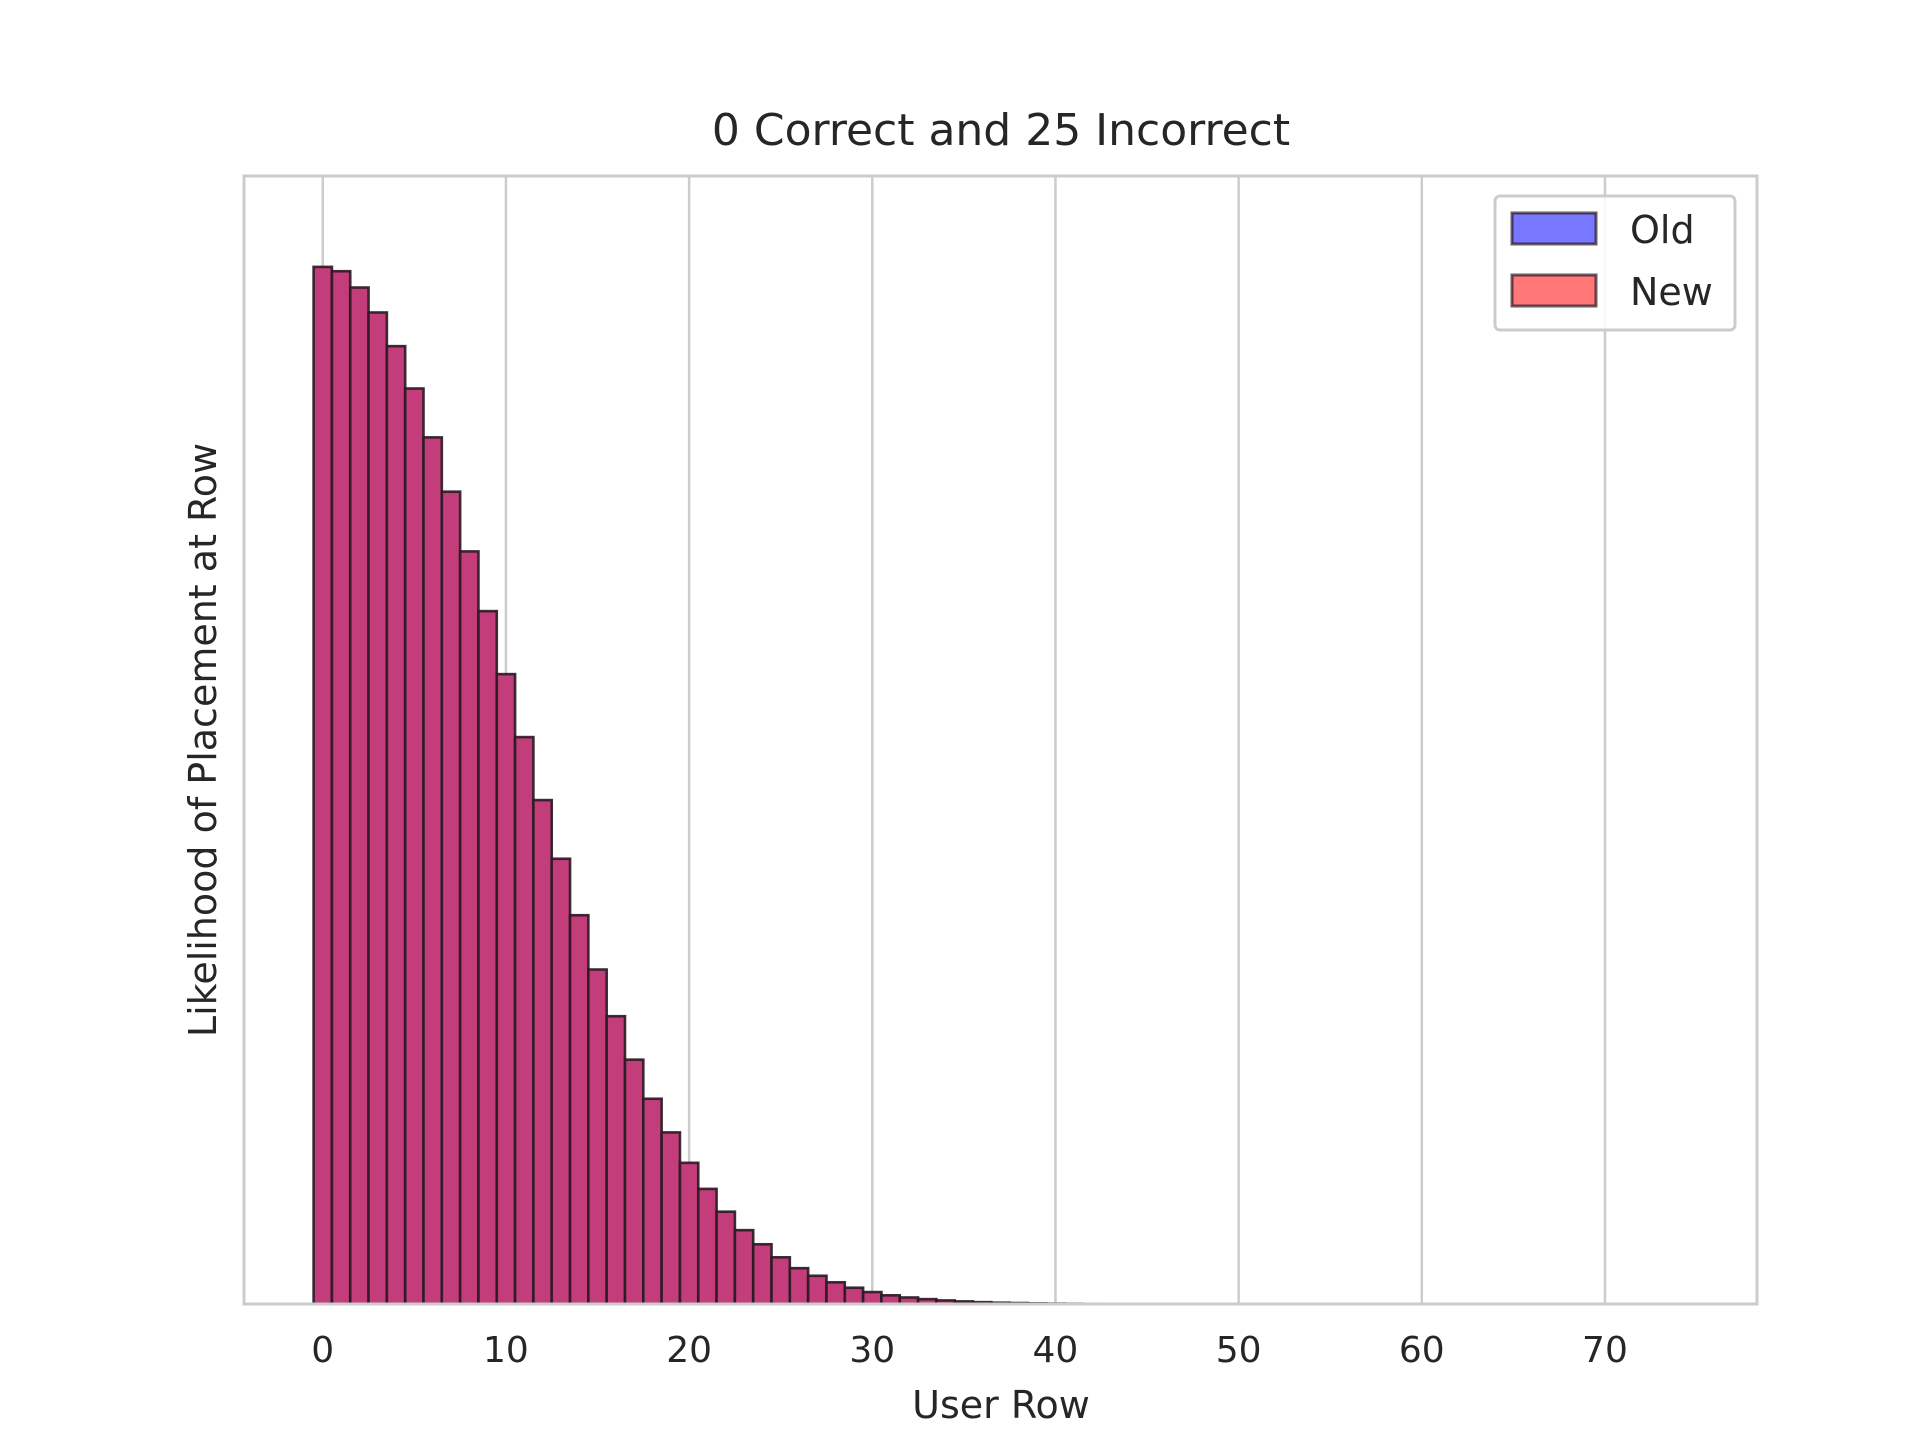  I want to click on x-tick-label: 70, so click(1605, 1350).